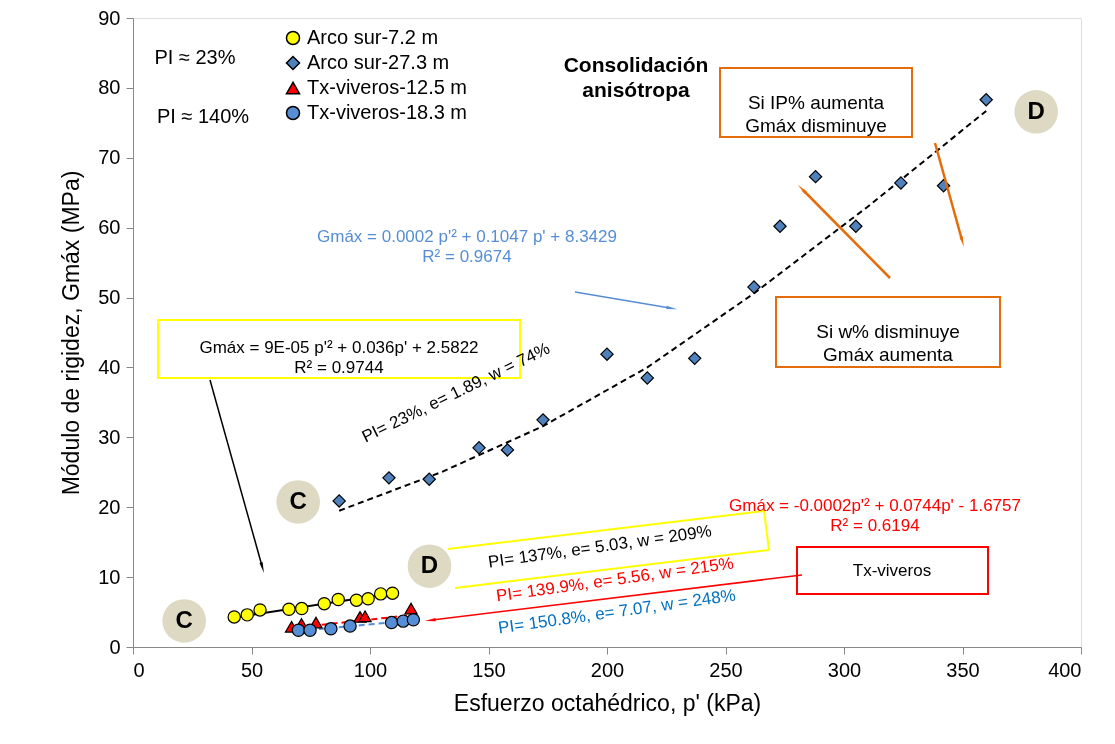 This screenshot has width=1115, height=744. Describe the element at coordinates (195, 57) in the screenshot. I see `annotation: PI ≈ 23%` at that location.